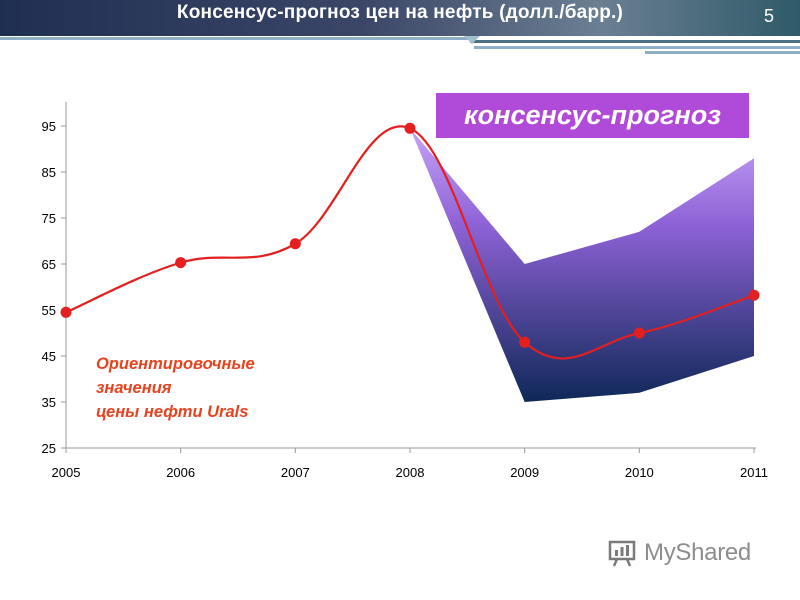 The height and width of the screenshot is (600, 800). What do you see at coordinates (524, 472) in the screenshot?
I see `x-tick-label: 2009` at bounding box center [524, 472].